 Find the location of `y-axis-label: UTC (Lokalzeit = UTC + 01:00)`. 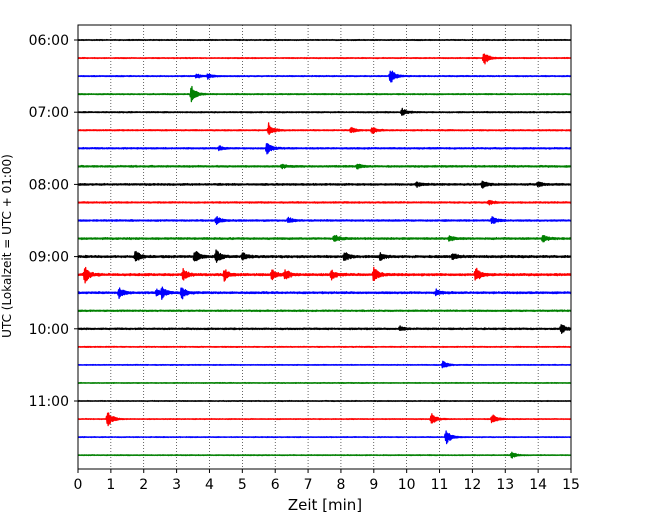

y-axis-label: UTC (Lokalzeit = UTC + 01:00) is located at coordinates (7, 246).